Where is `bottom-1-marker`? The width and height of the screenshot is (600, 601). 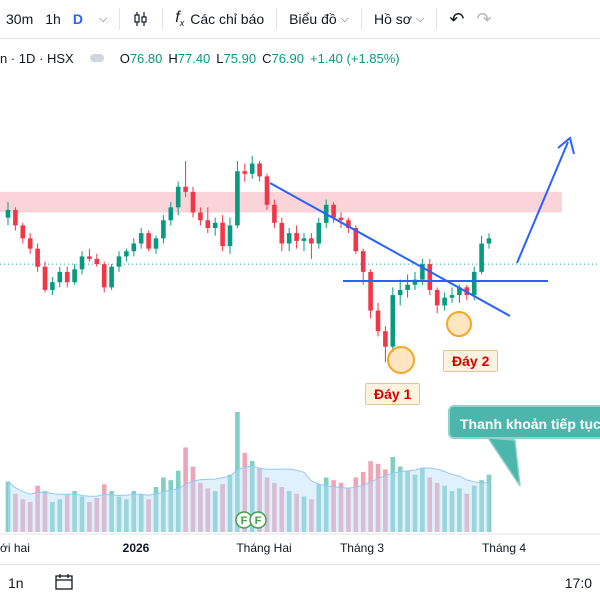
bottom-1-marker is located at coordinates (401, 360).